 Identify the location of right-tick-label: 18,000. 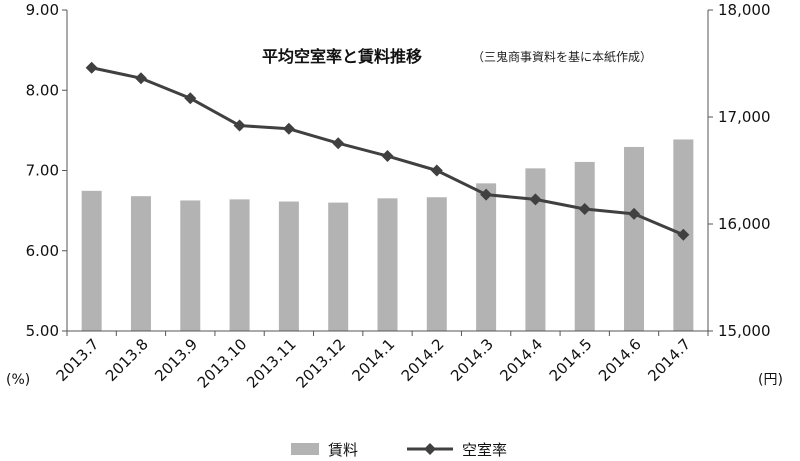
(744, 10).